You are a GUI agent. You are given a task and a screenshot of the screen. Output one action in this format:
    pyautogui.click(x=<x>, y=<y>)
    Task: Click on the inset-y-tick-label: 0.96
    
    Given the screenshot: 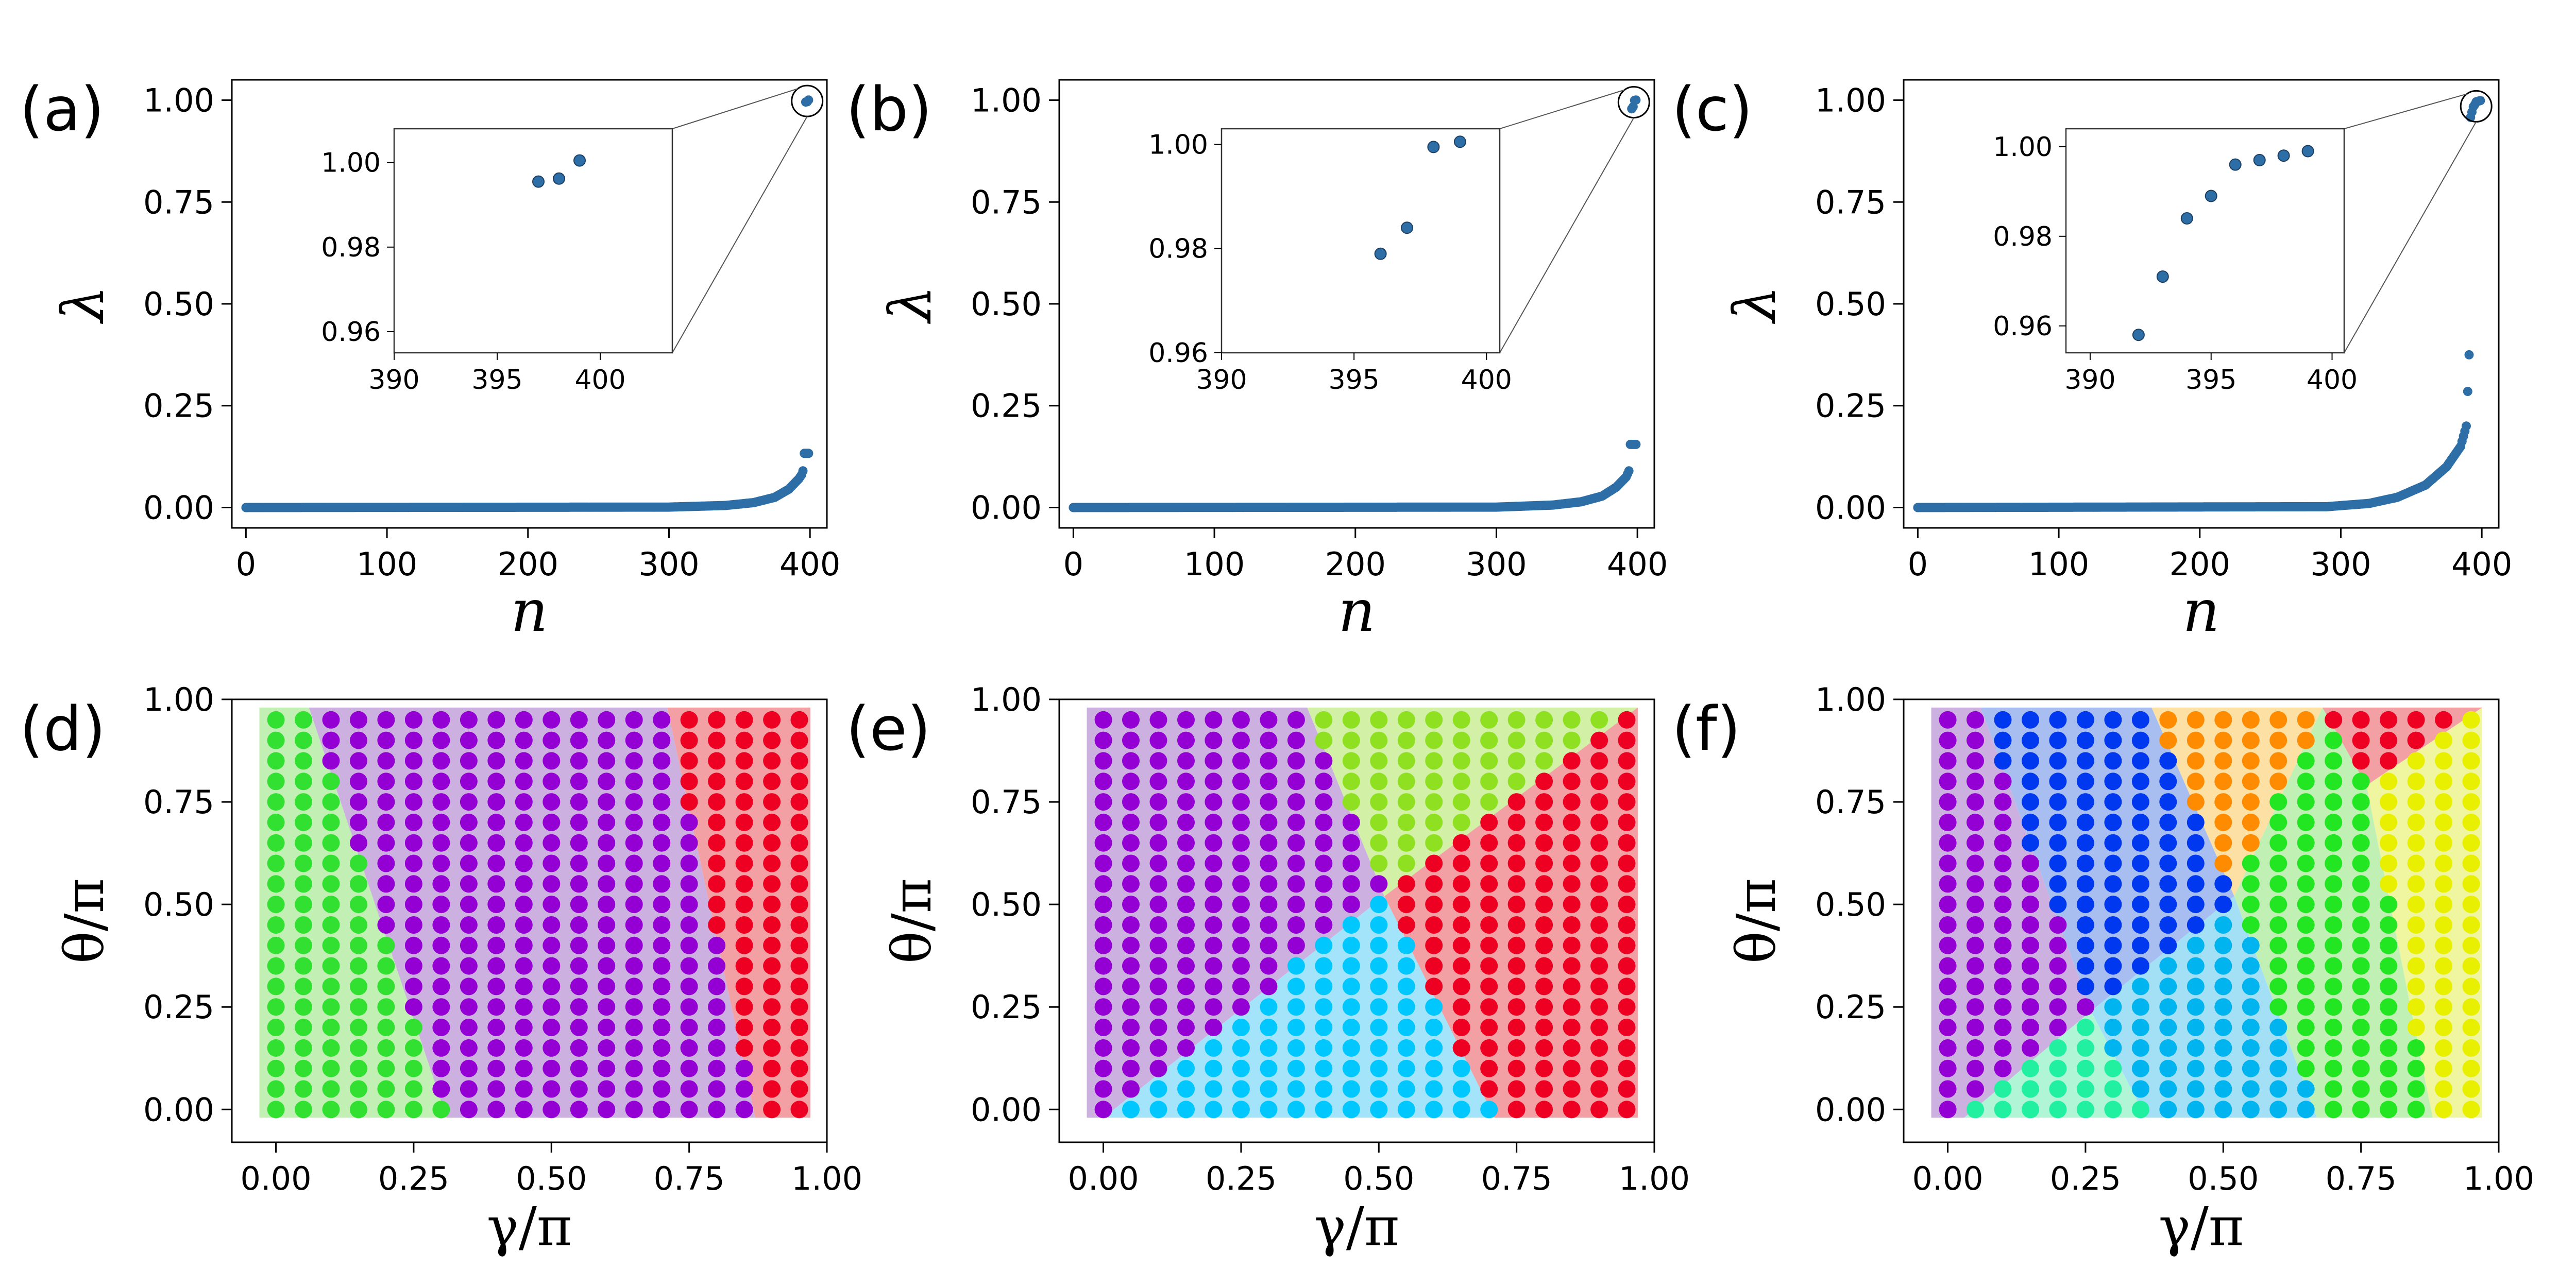 What is the action you would take?
    pyautogui.click(x=1178, y=354)
    